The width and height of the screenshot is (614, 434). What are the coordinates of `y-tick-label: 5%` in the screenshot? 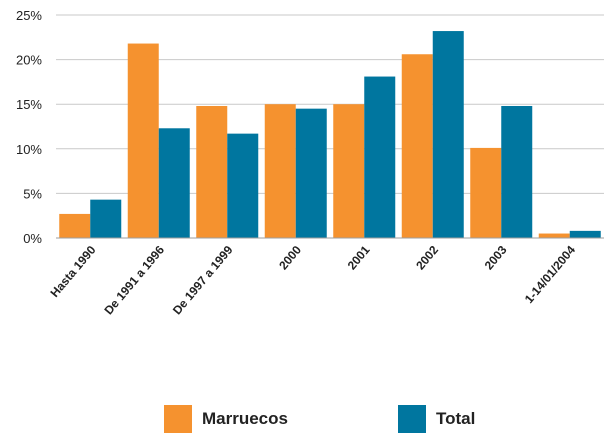 It's located at (32, 193).